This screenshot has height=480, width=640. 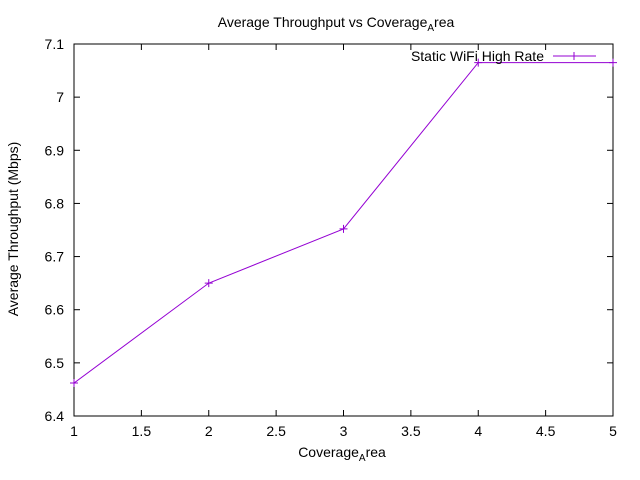 I want to click on y-axis-label: Average Throughput (Mbps), so click(x=13, y=229).